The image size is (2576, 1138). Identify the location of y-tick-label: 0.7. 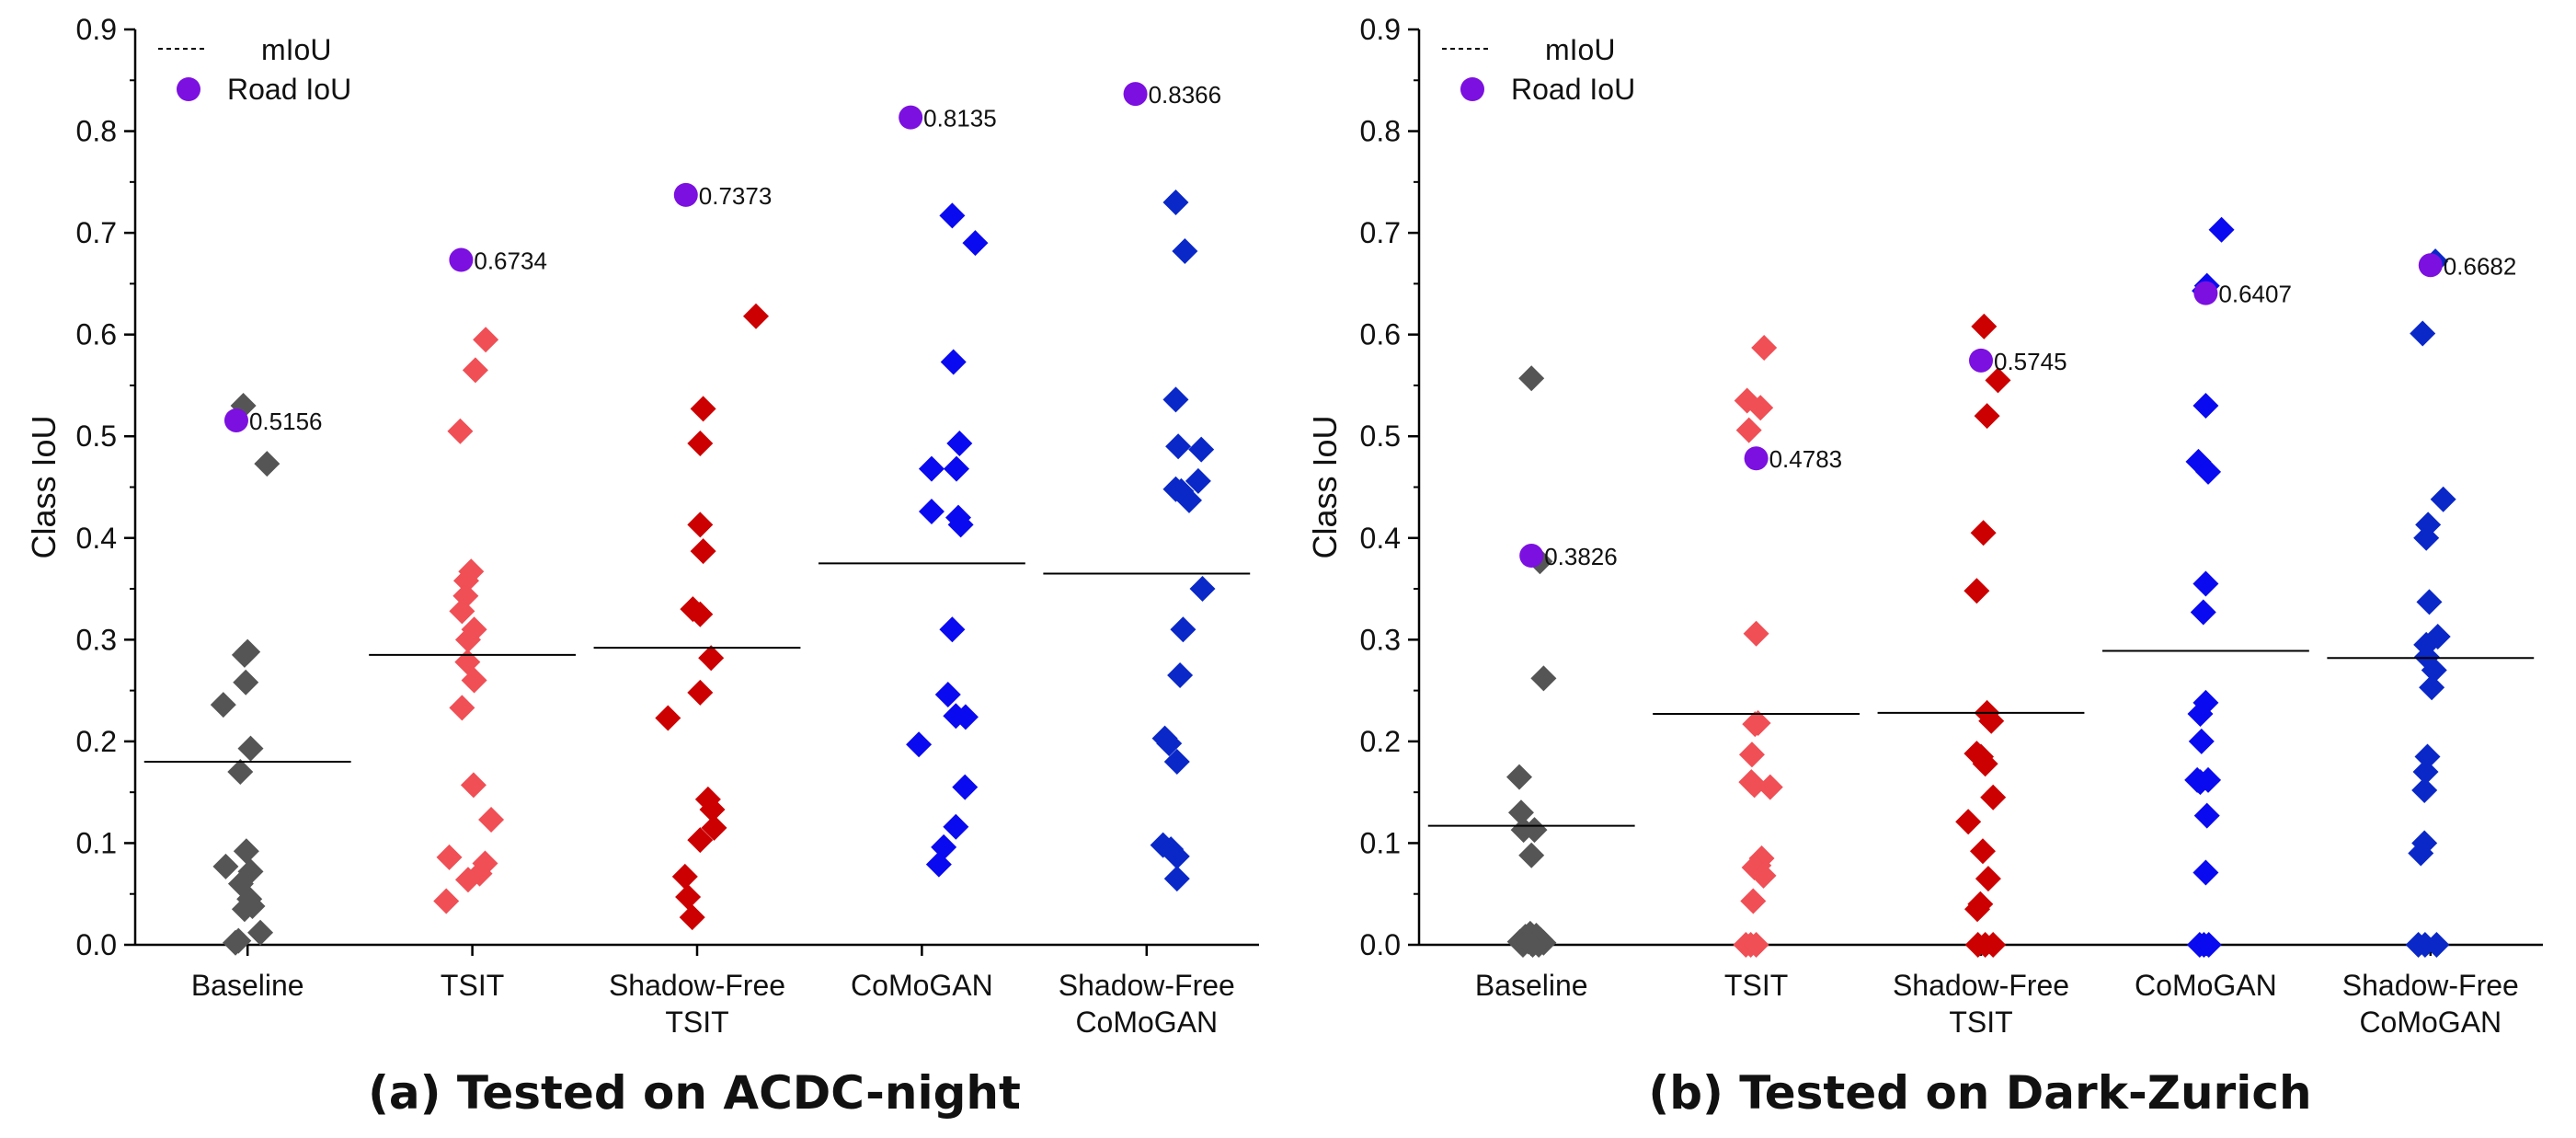
(1380, 232).